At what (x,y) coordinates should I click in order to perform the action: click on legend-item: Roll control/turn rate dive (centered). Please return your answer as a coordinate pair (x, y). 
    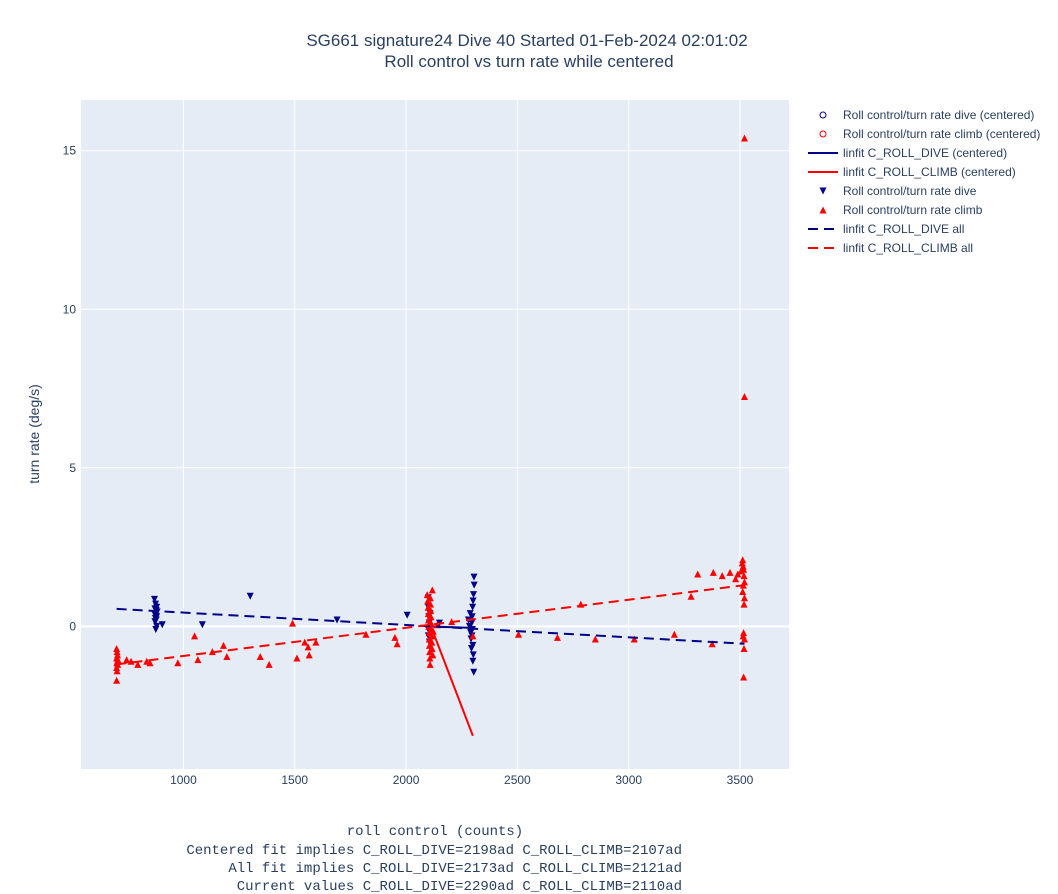
    Looking at the image, I should click on (926, 115).